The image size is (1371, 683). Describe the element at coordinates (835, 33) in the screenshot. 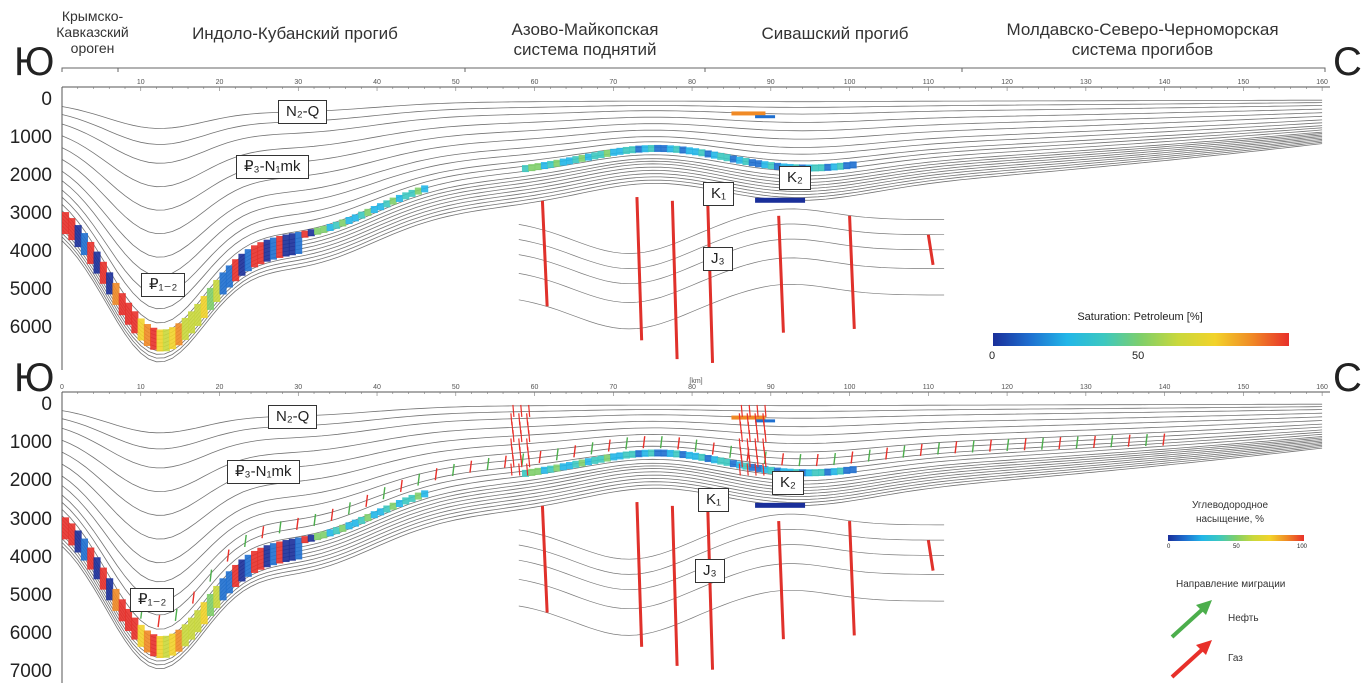

I see `region-sivash-trough: Сивашский прогиб` at that location.